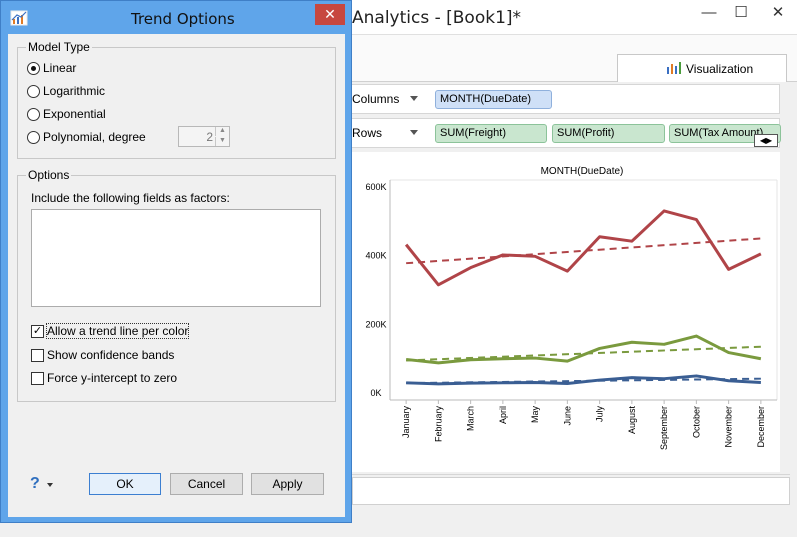 Image resolution: width=797 pixels, height=537 pixels. I want to click on chart-title: MONTH(DueDate), so click(582, 171).